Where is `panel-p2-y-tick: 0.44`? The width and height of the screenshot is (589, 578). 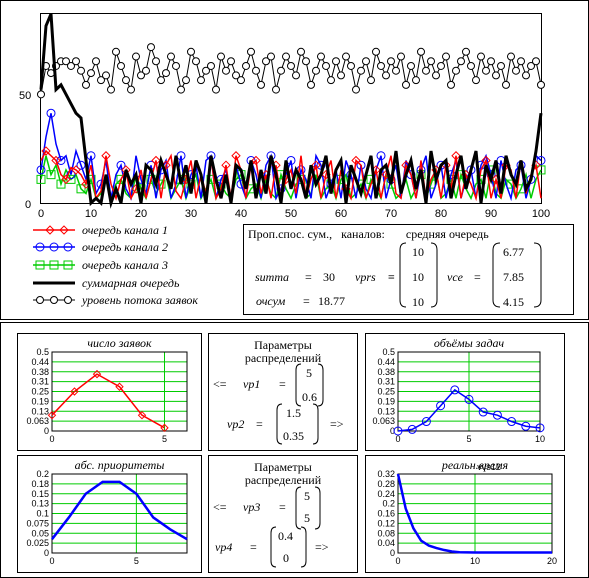
panel-p2-y-tick: 0.44 is located at coordinates (386, 362).